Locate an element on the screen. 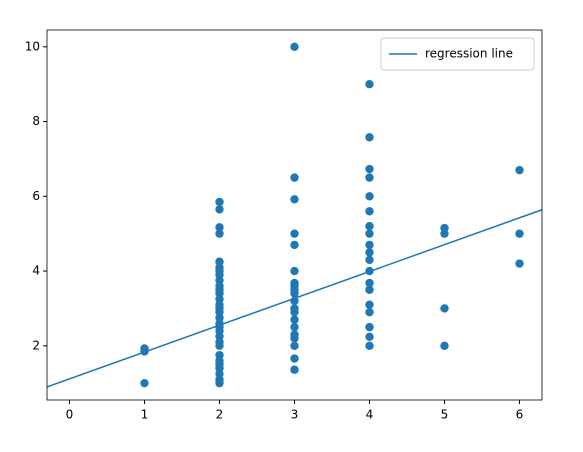  x-tick-label: 4 is located at coordinates (370, 415).